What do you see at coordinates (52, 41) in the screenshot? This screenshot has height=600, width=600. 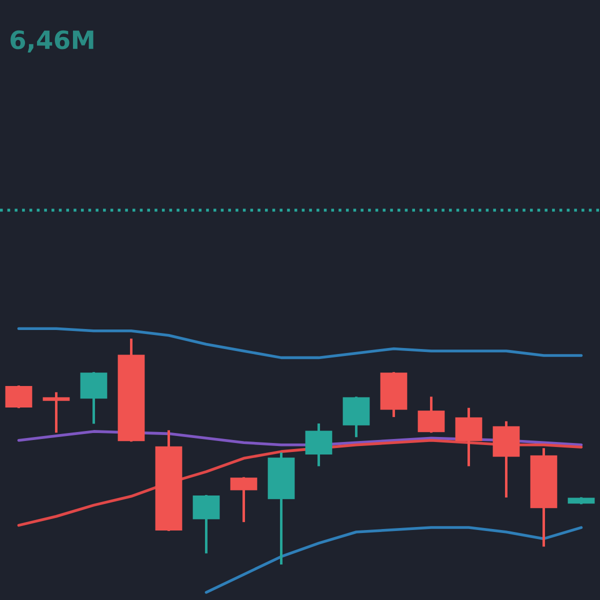 I see `text: 6,46M` at bounding box center [52, 41].